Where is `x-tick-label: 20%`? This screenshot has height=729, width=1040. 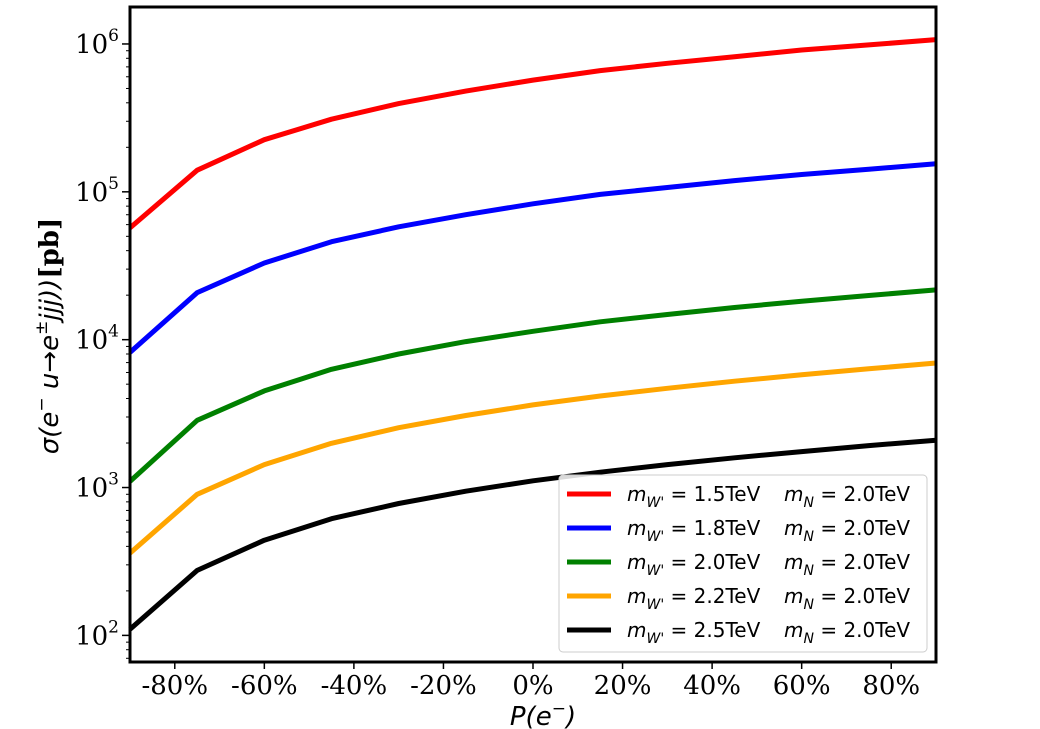 x-tick-label: 20% is located at coordinates (623, 686).